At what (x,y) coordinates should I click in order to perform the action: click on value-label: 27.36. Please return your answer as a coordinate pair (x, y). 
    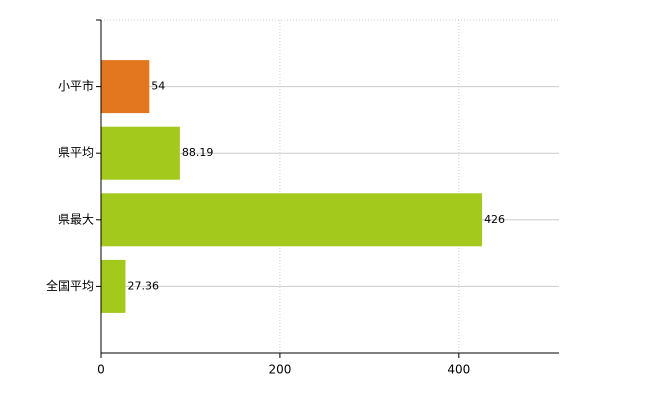
    Looking at the image, I should click on (142, 285).